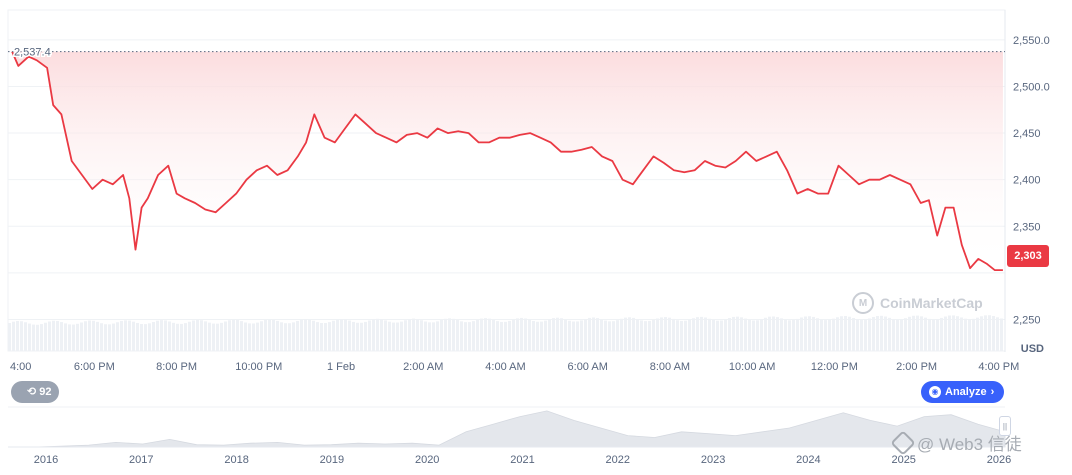 This screenshot has height=475, width=1072. I want to click on analyze-label: Analyze, so click(966, 392).